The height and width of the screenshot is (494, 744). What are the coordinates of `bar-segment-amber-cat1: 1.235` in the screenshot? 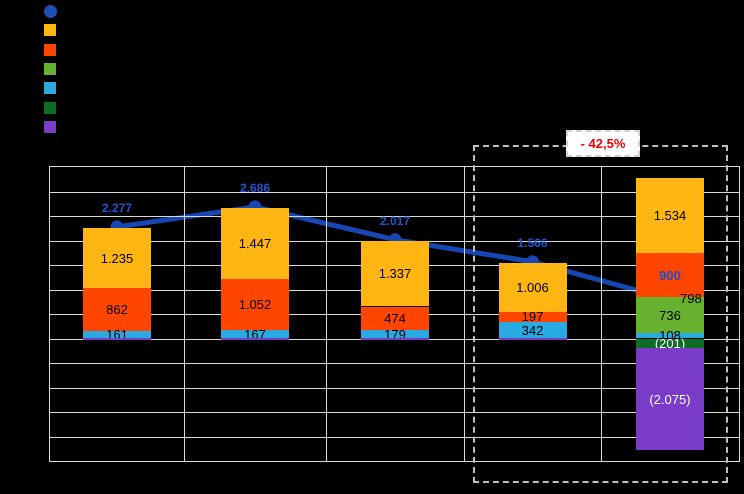 It's located at (117, 258).